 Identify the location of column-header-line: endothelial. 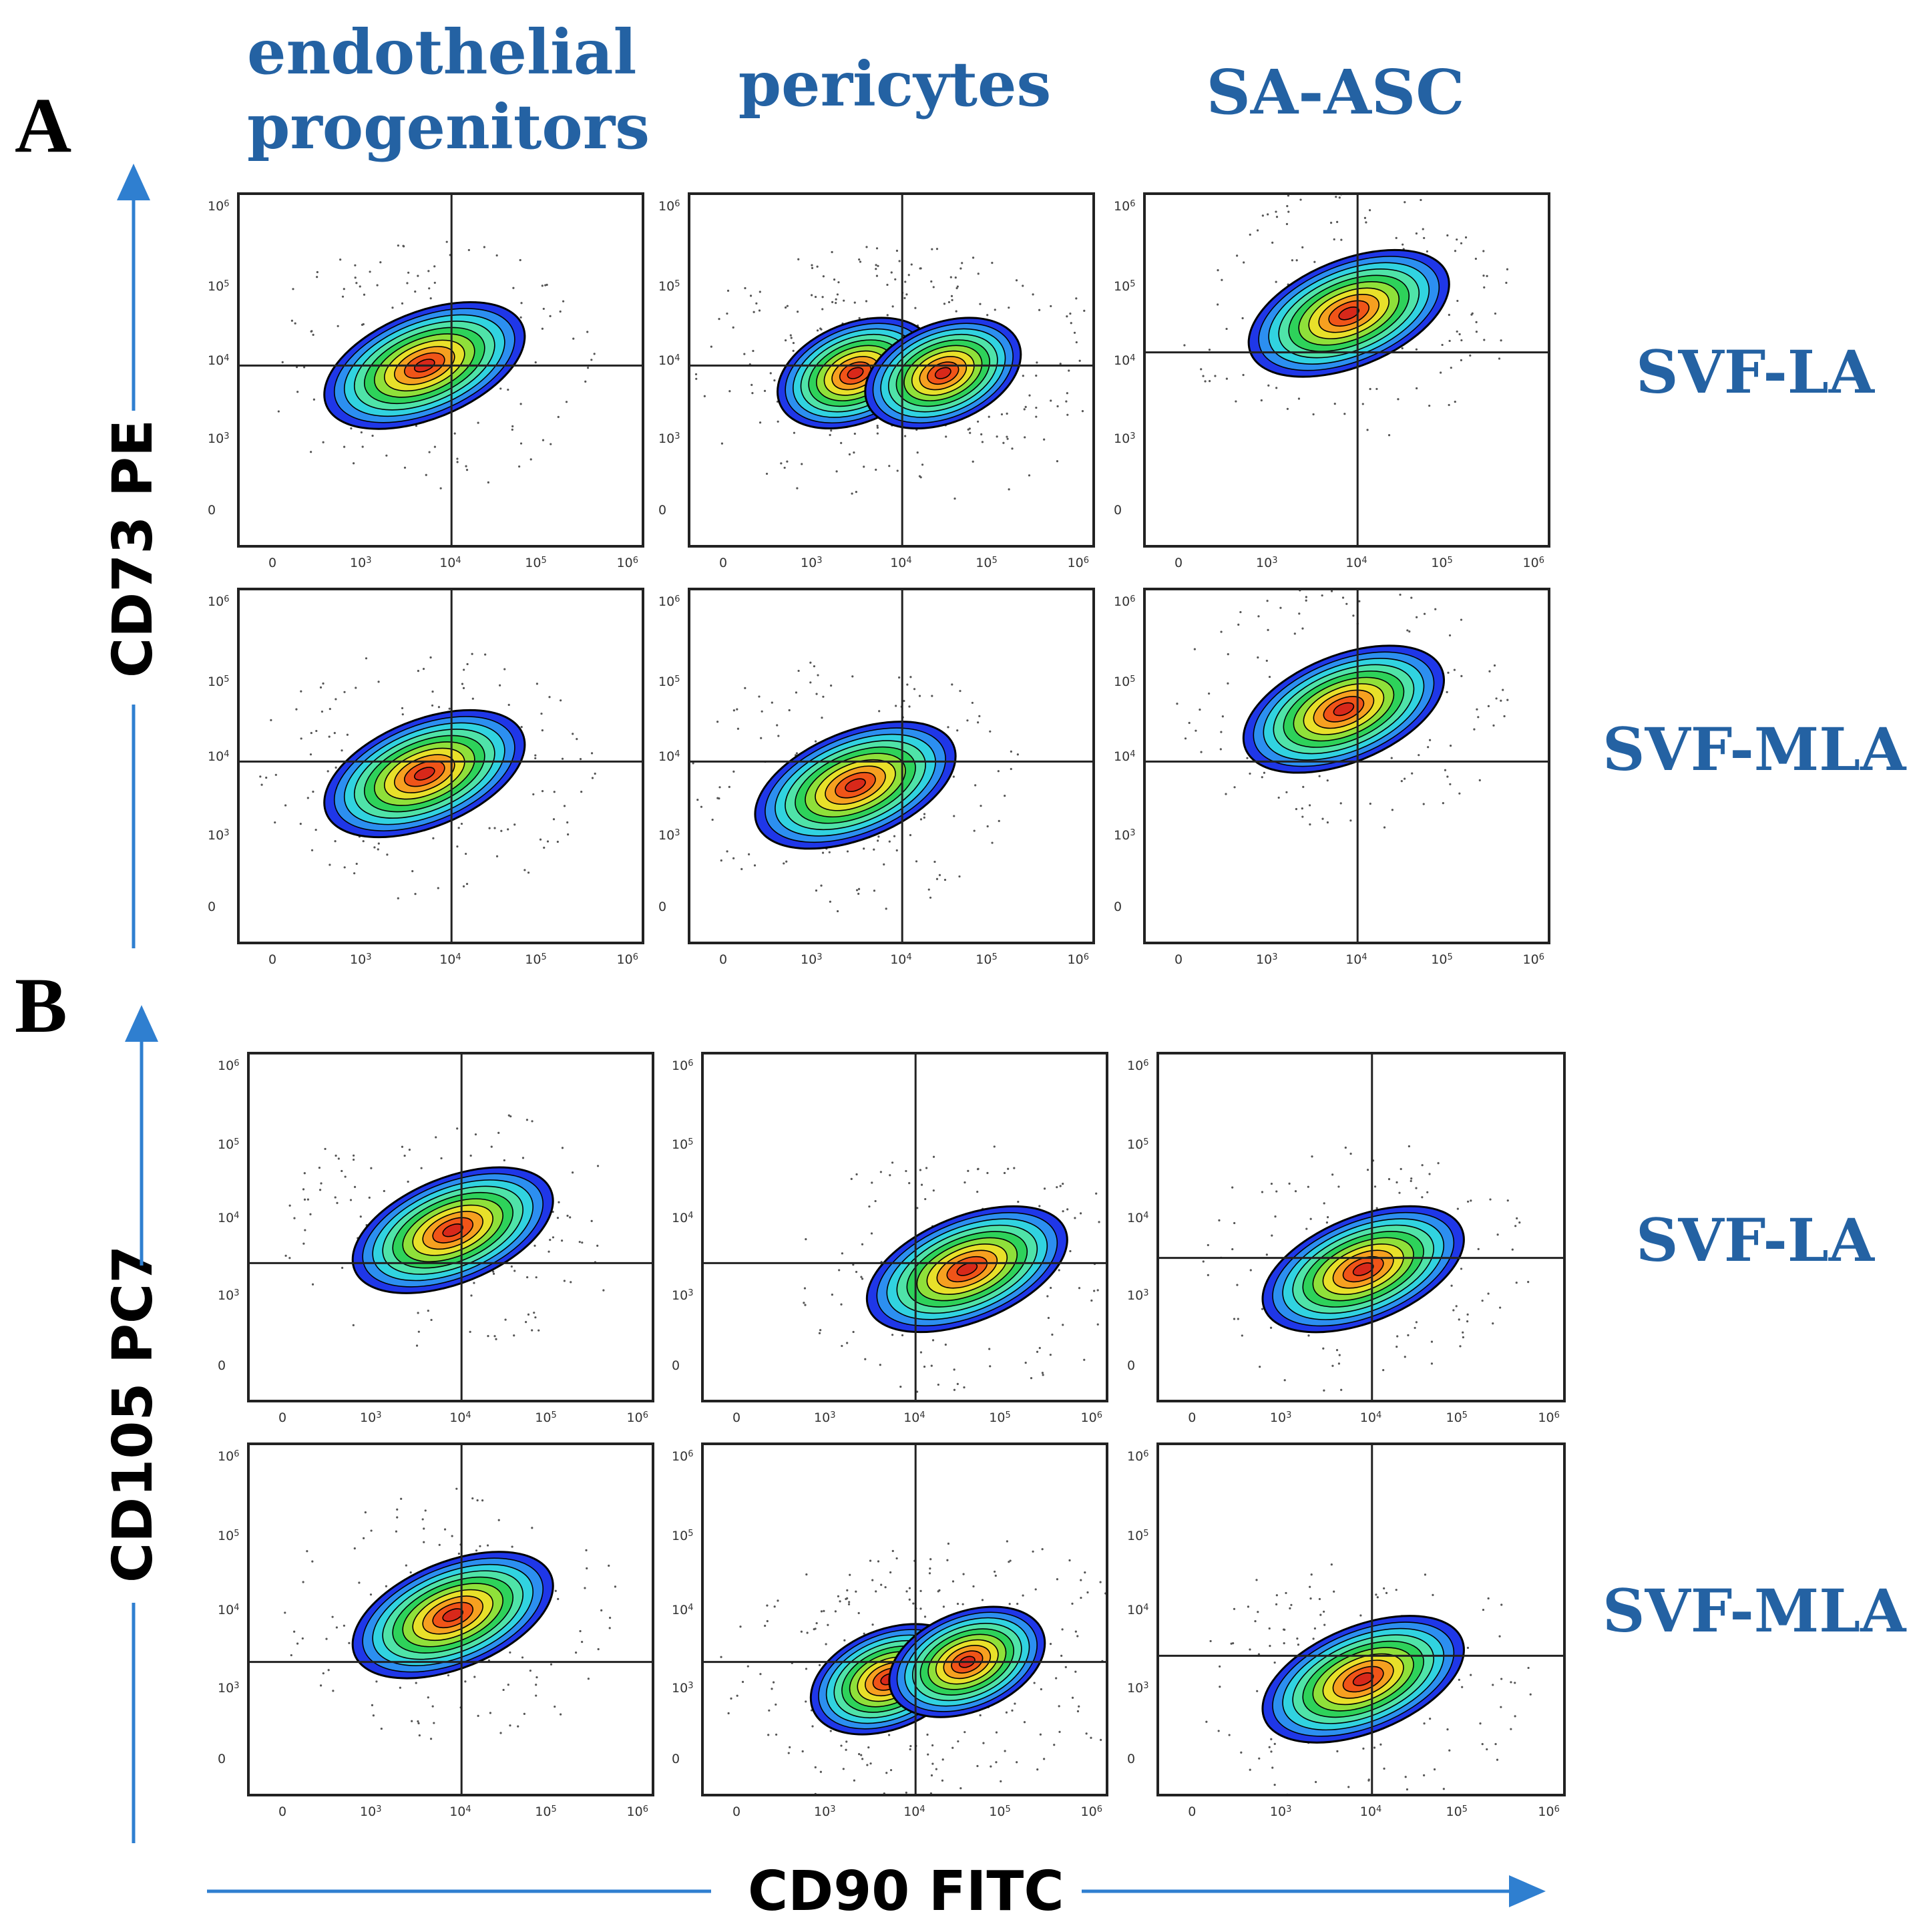
(442, 52).